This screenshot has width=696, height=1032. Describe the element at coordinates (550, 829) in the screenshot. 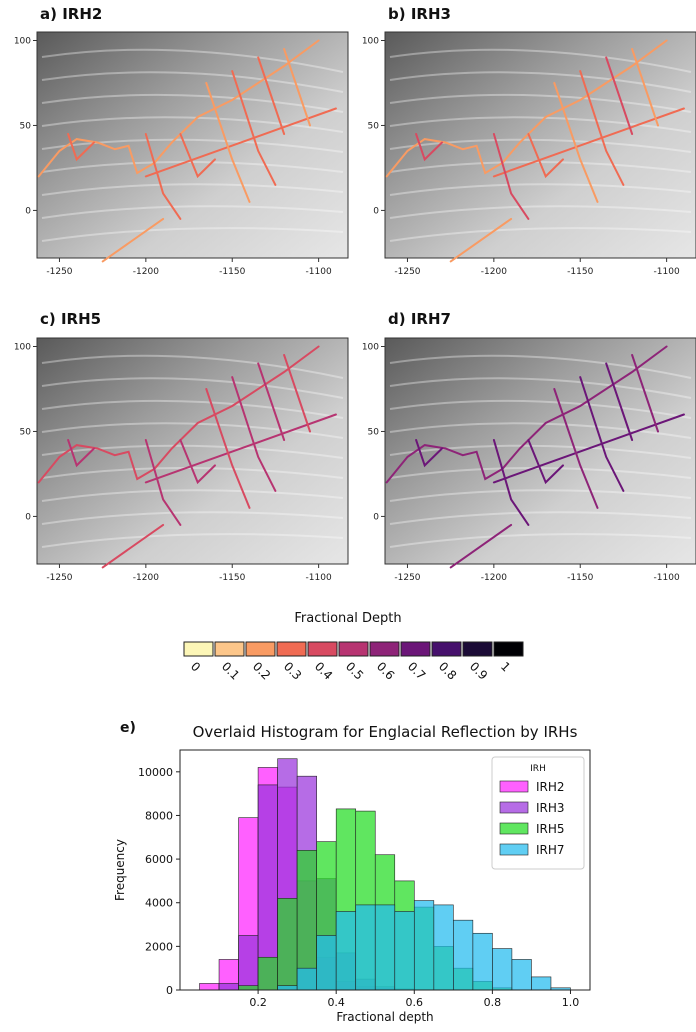

I see `legend-label: IRH5` at that location.